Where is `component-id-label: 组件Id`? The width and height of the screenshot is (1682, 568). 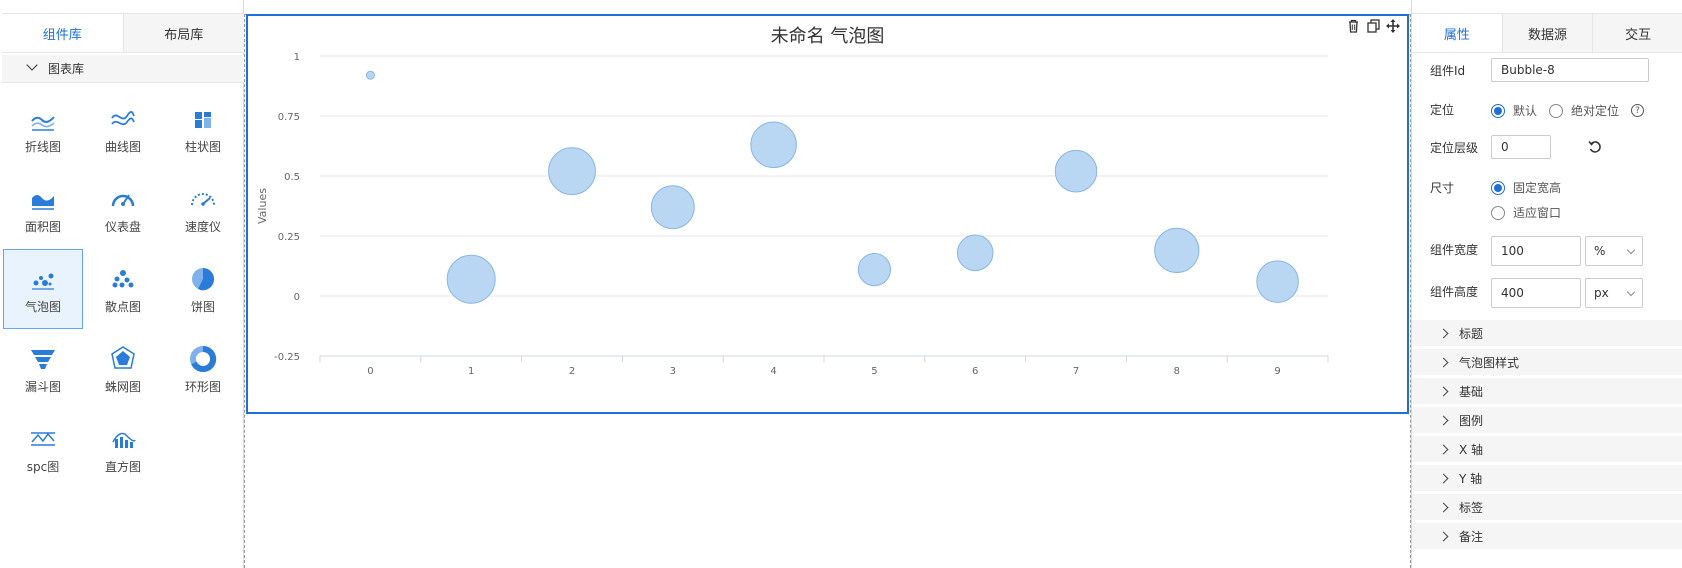 component-id-label: 组件Id is located at coordinates (1448, 70).